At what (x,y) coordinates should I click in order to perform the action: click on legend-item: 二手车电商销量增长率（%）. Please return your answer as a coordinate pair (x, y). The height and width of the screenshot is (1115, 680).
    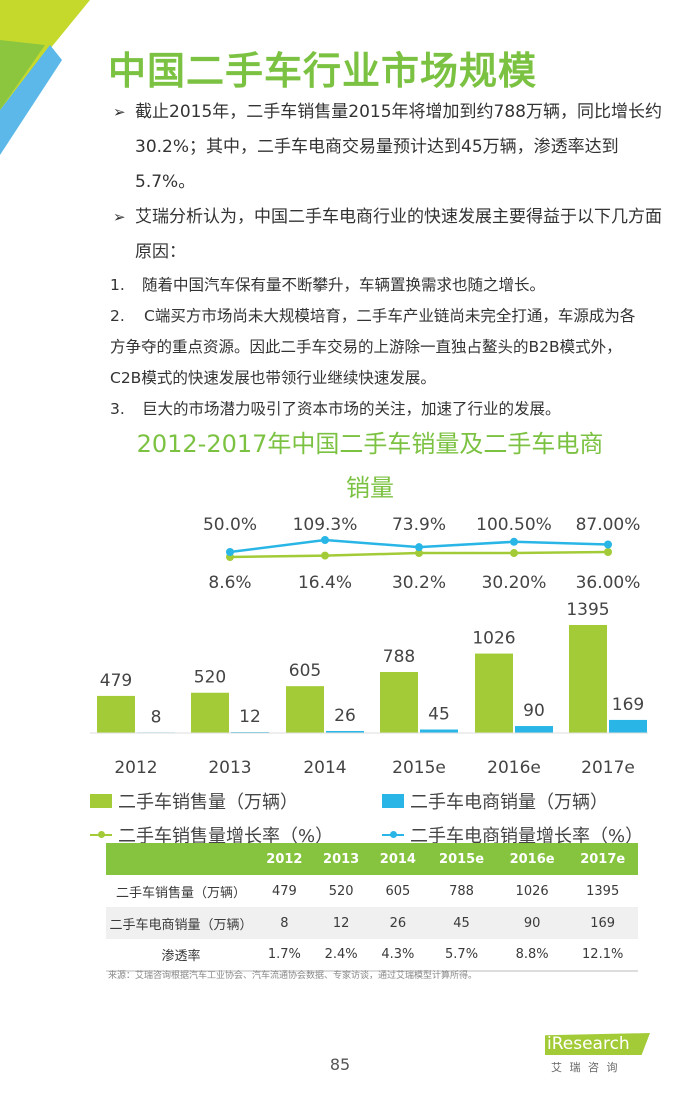
    Looking at the image, I should click on (512, 835).